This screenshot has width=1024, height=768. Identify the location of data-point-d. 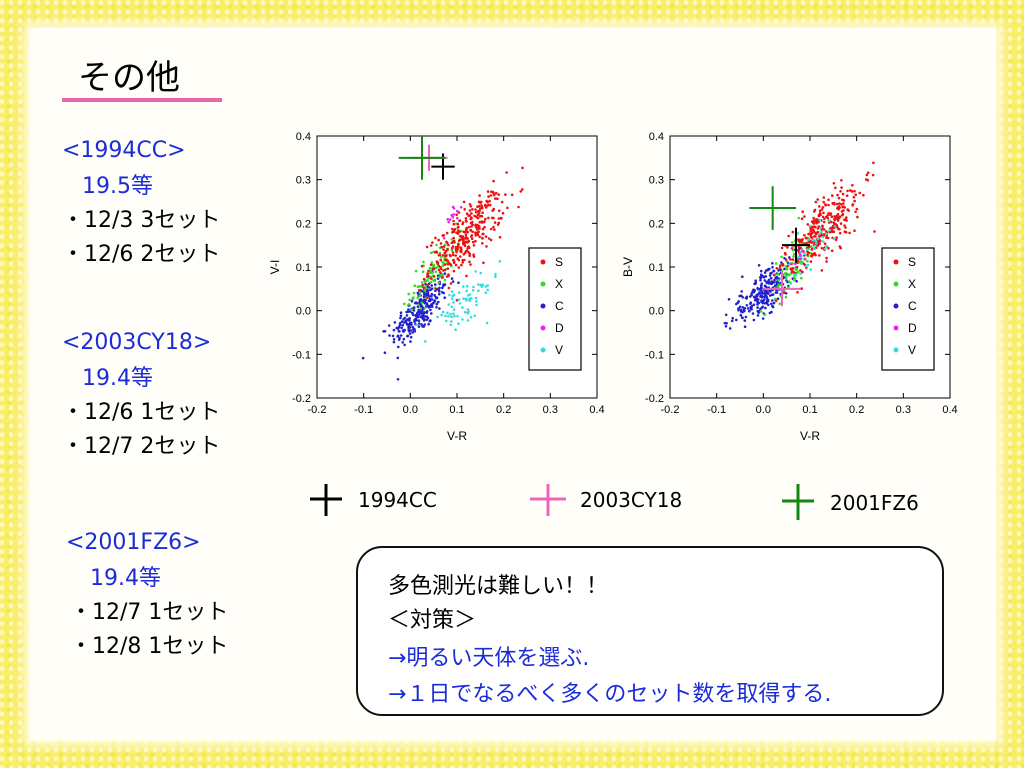
(444, 238).